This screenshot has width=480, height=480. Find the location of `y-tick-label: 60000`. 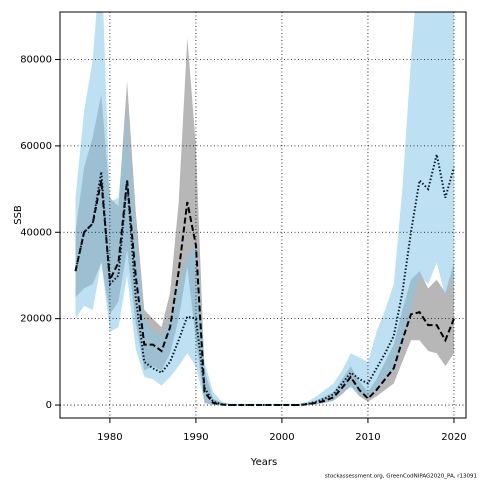

y-tick-label: 60000 is located at coordinates (36, 146).